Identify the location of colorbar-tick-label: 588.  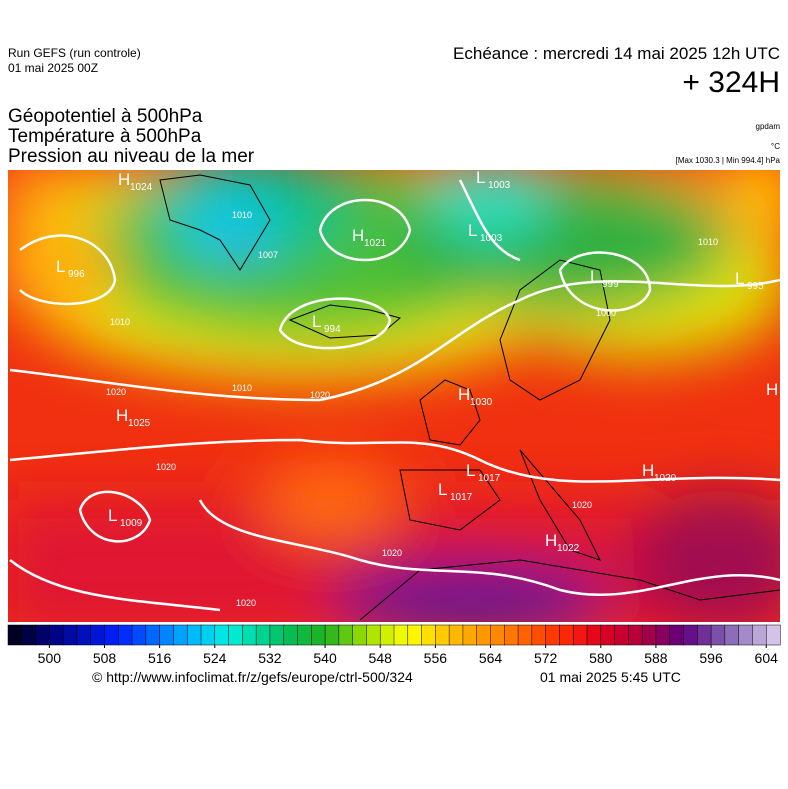
(656, 658).